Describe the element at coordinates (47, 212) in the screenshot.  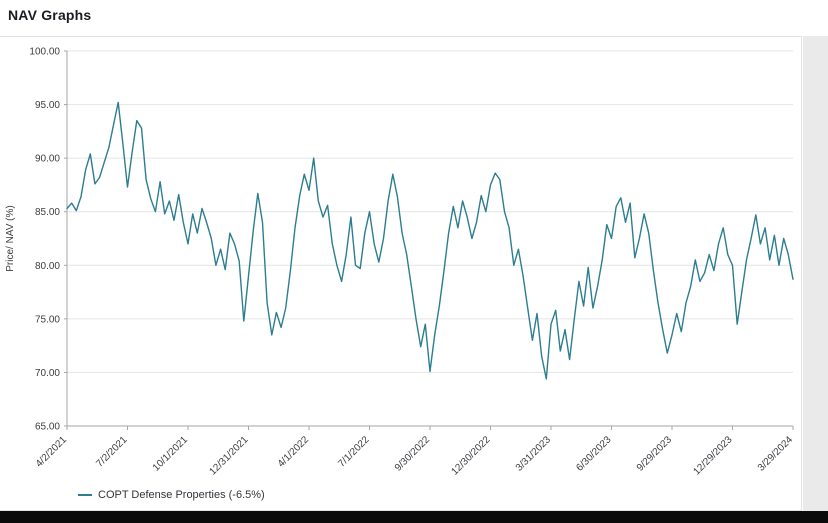
I see `y-tick-label: 85.00` at that location.